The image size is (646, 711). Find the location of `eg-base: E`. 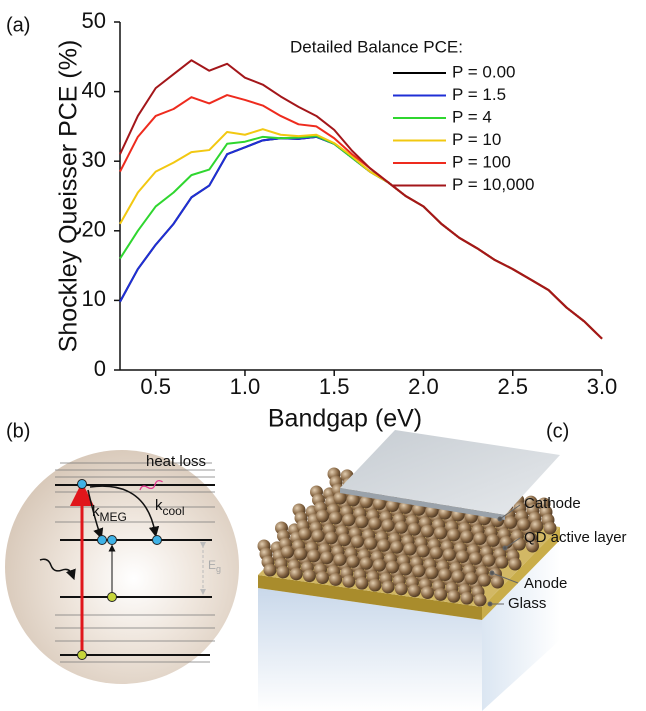

eg-base: E is located at coordinates (212, 565).